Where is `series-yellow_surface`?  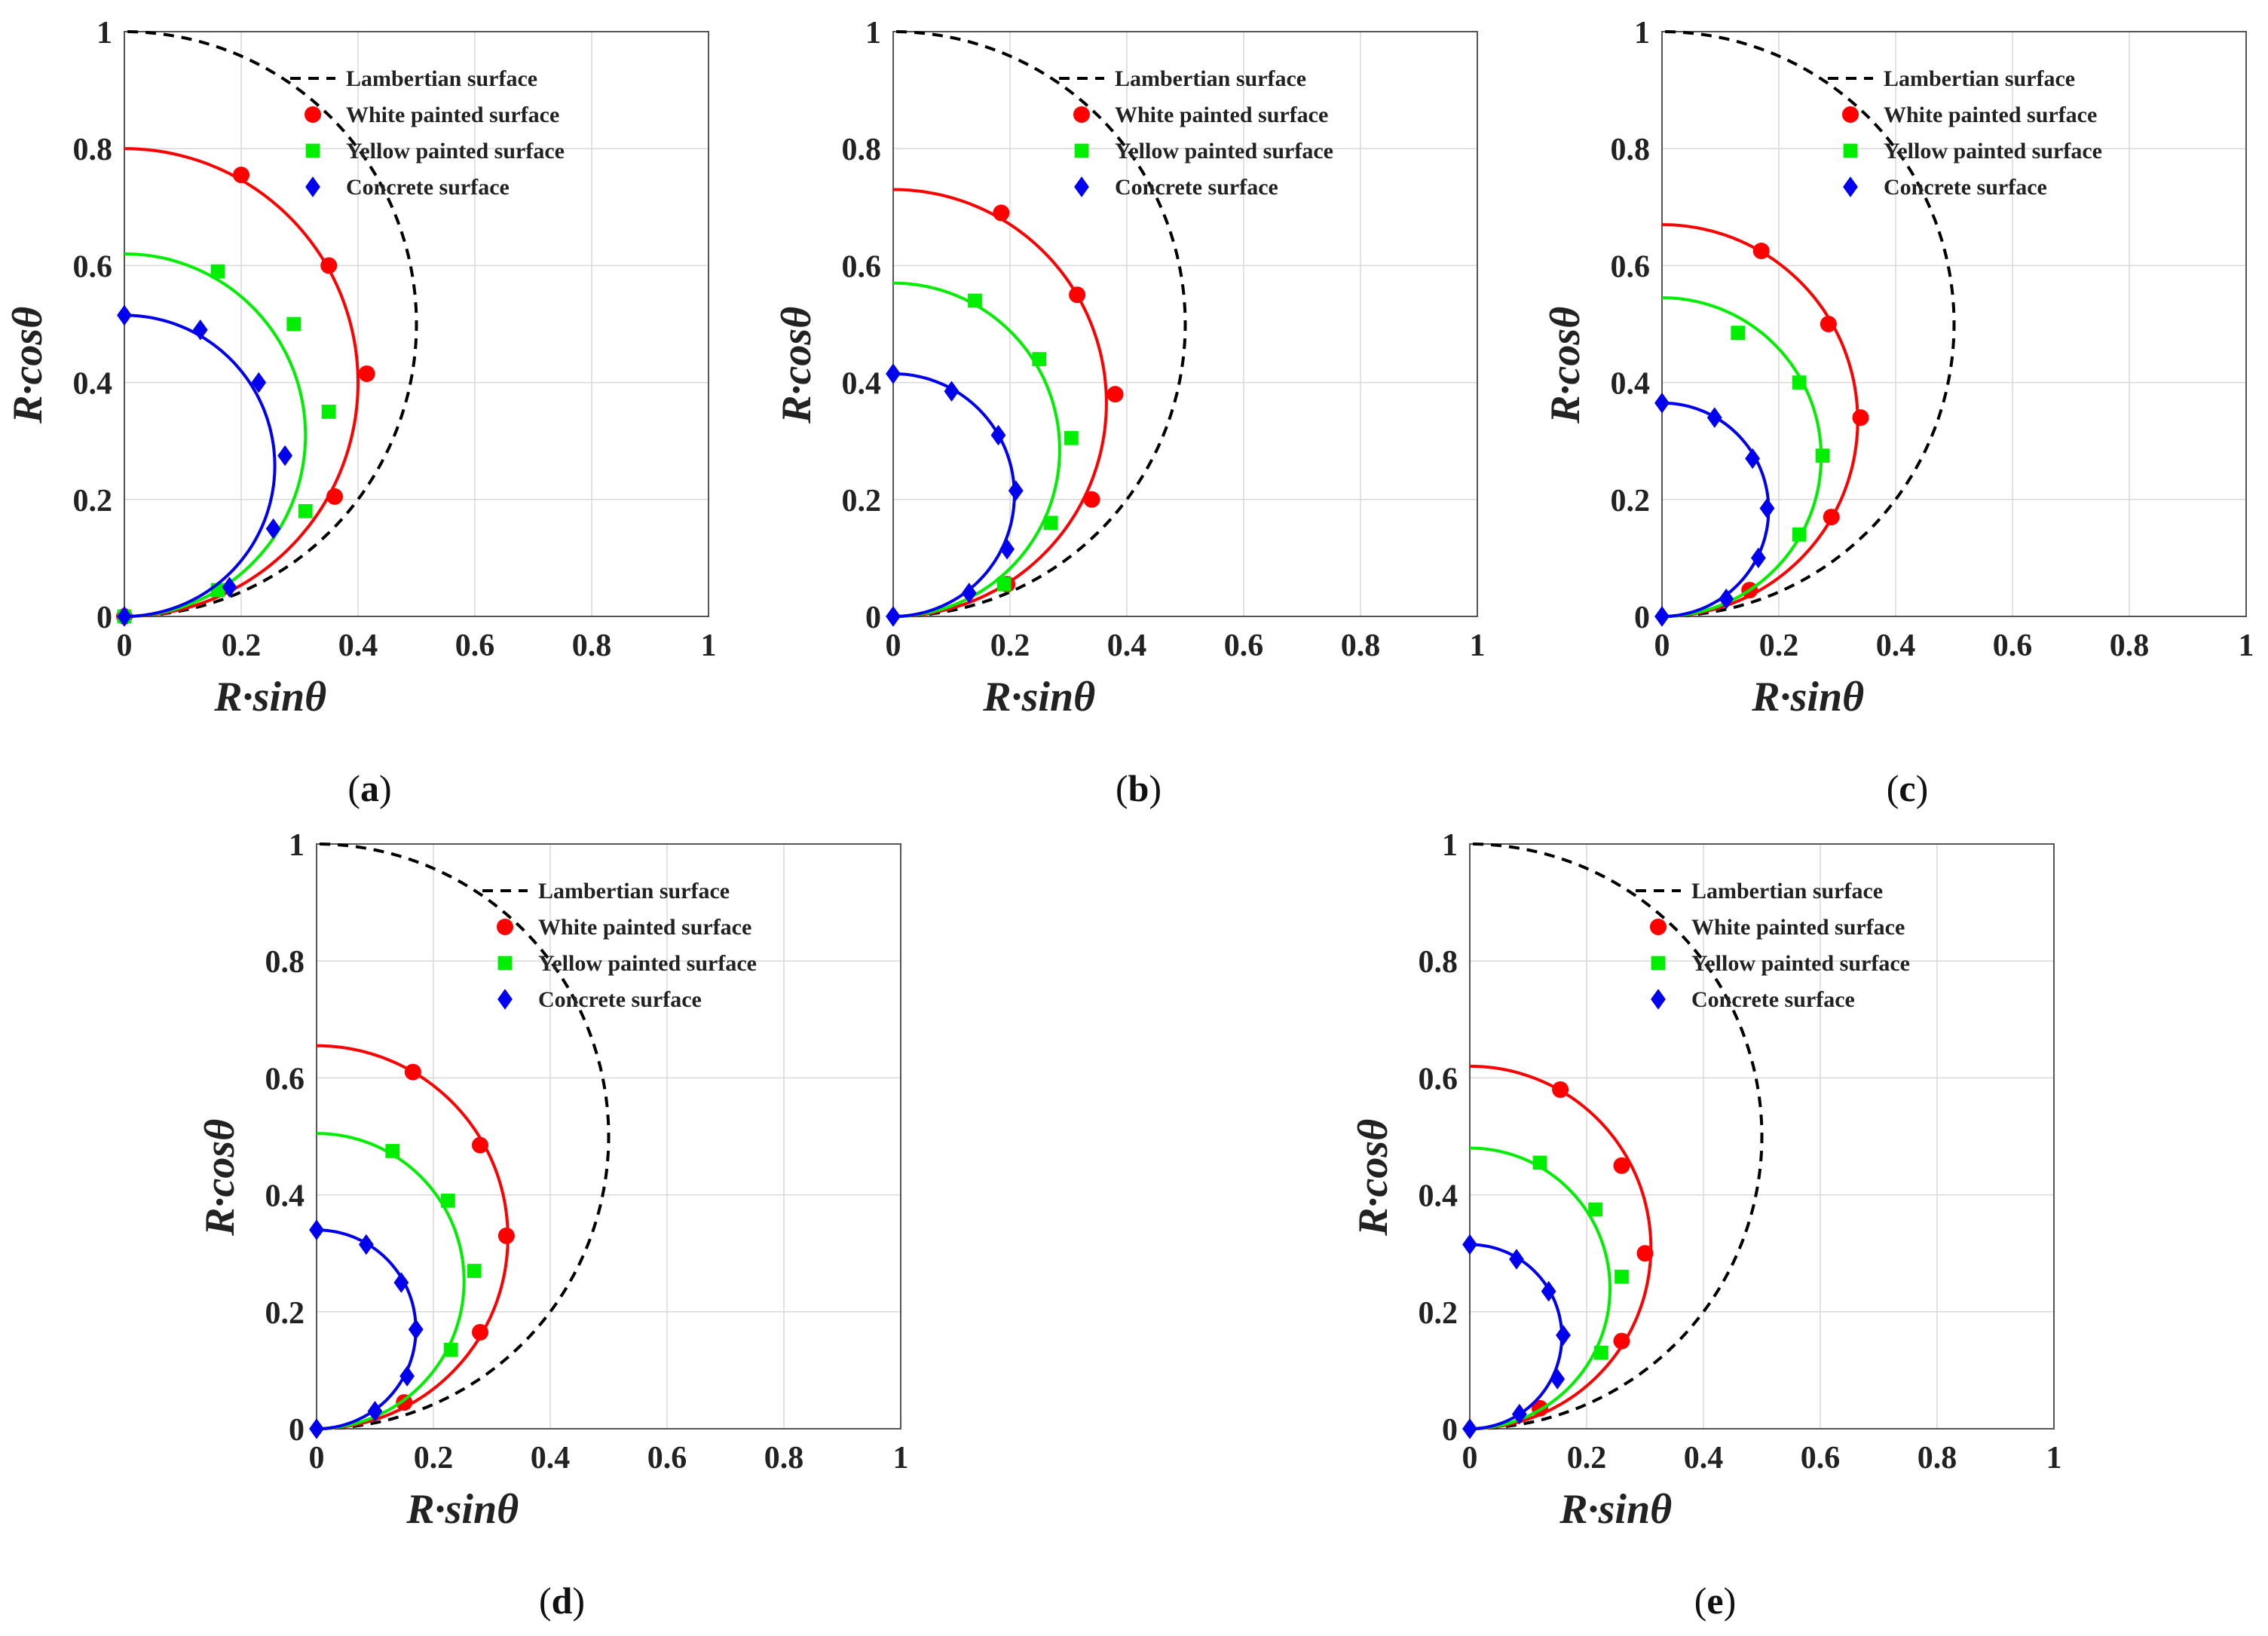 series-yellow_surface is located at coordinates (399, 1281).